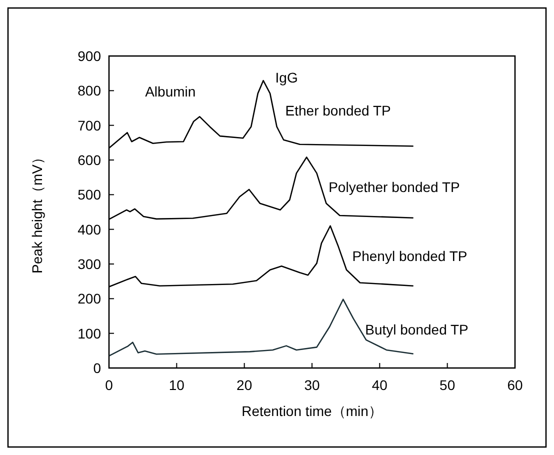 Image resolution: width=554 pixels, height=455 pixels. What do you see at coordinates (90, 264) in the screenshot?
I see `y-tick-label: 300` at bounding box center [90, 264].